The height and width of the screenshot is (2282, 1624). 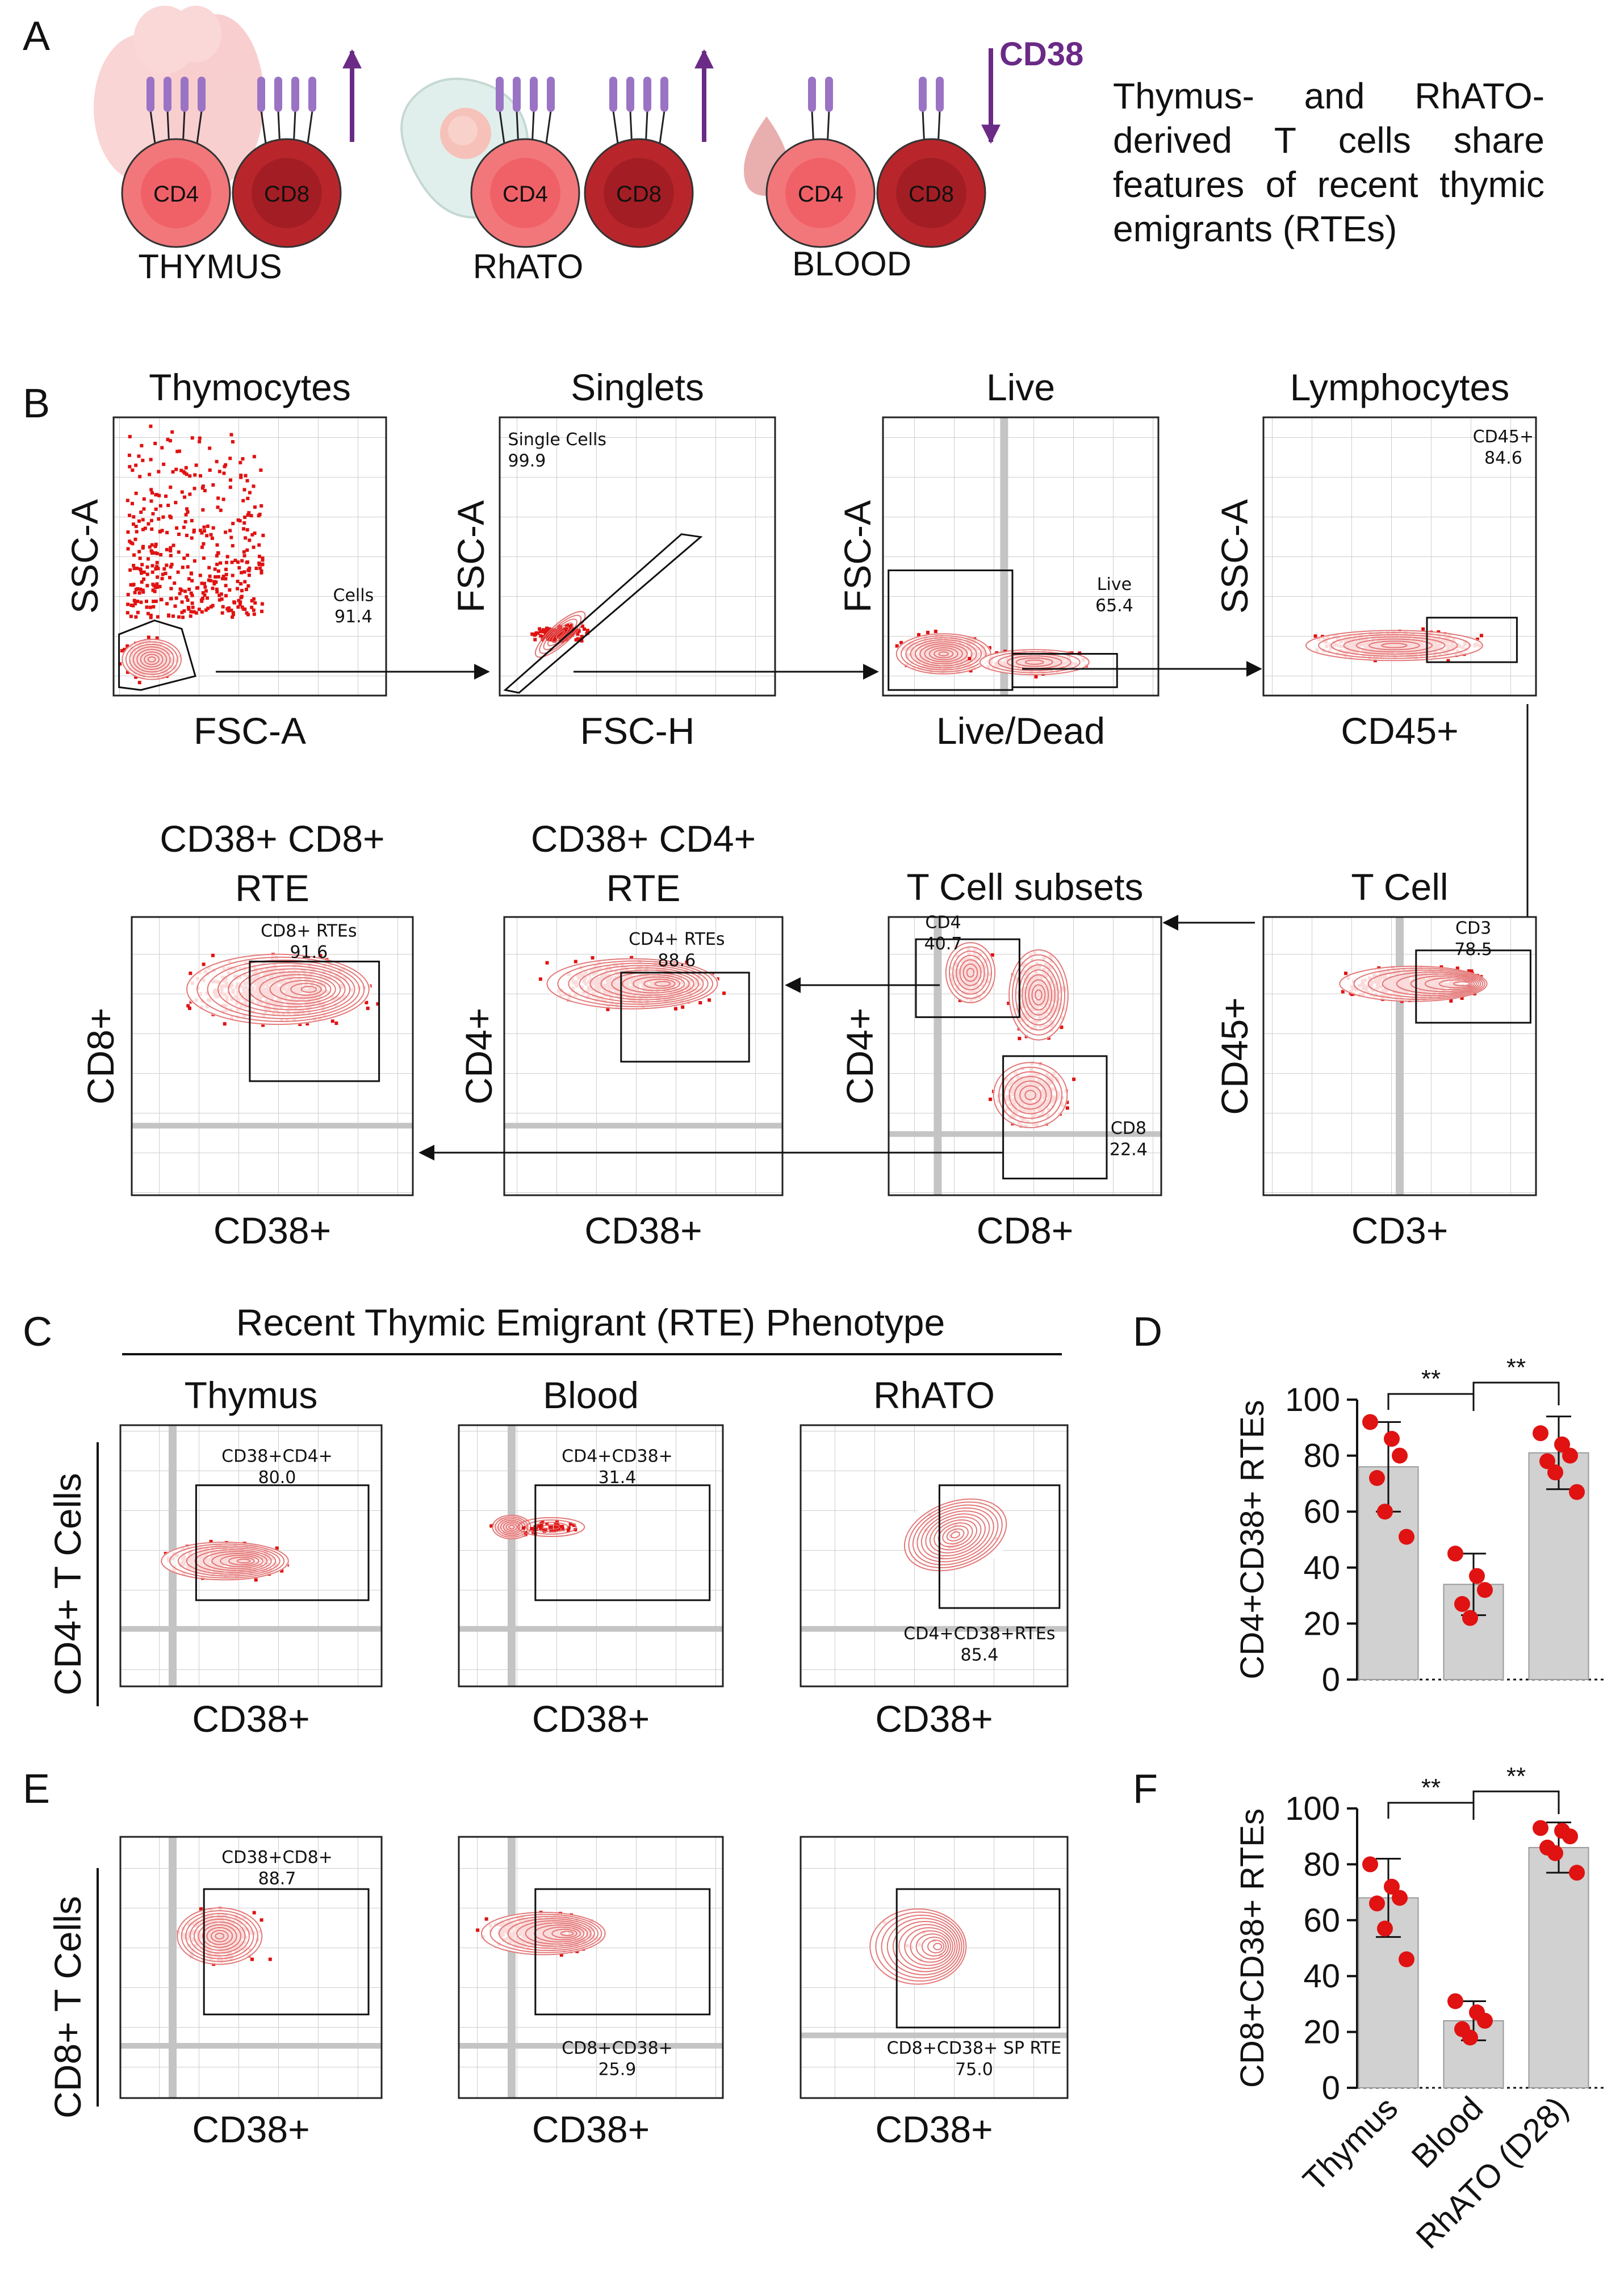 What do you see at coordinates (677, 961) in the screenshot?
I see `gate-value: 88.6` at bounding box center [677, 961].